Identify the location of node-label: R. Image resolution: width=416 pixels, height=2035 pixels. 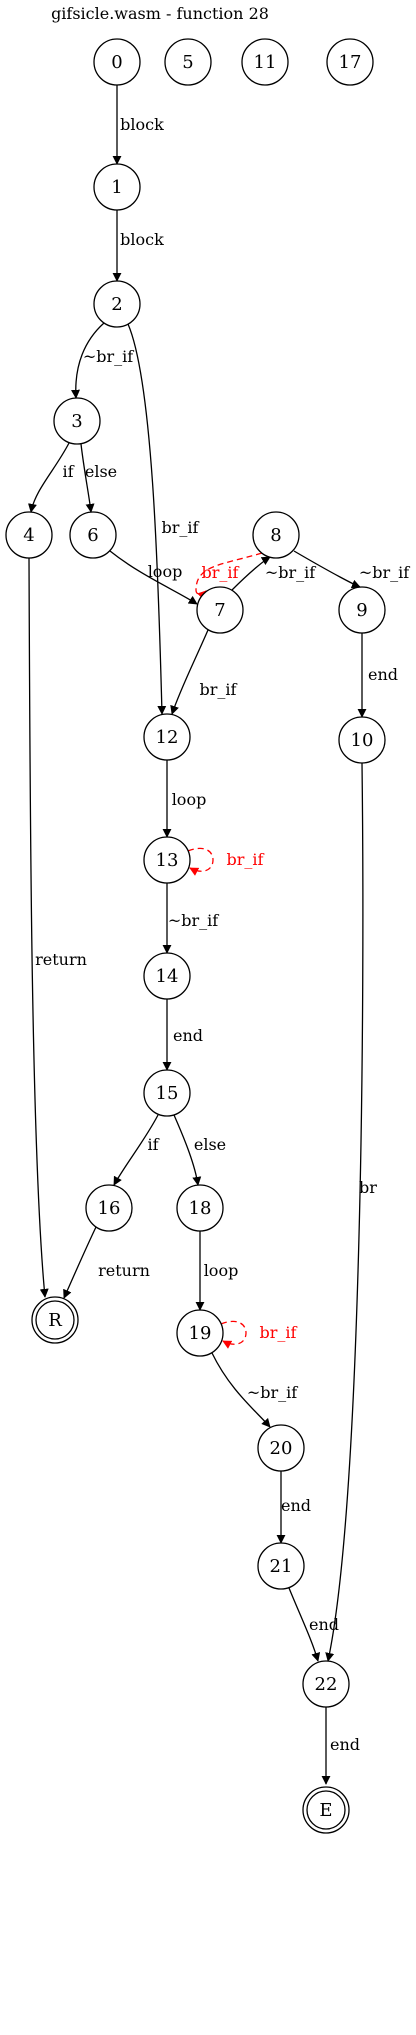
(55, 1320).